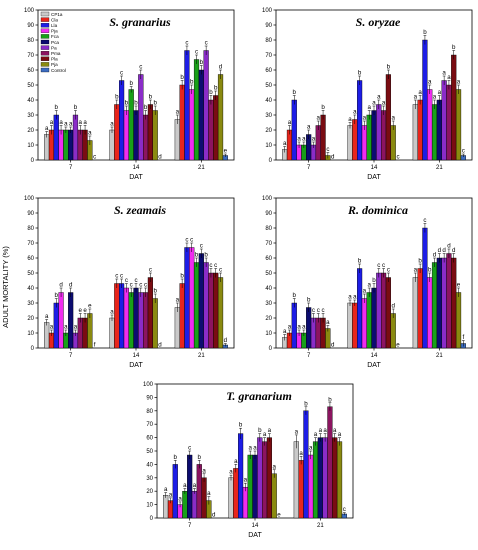  What do you see at coordinates (267, 199) in the screenshot?
I see `y-tick-label: 100` at bounding box center [267, 199].